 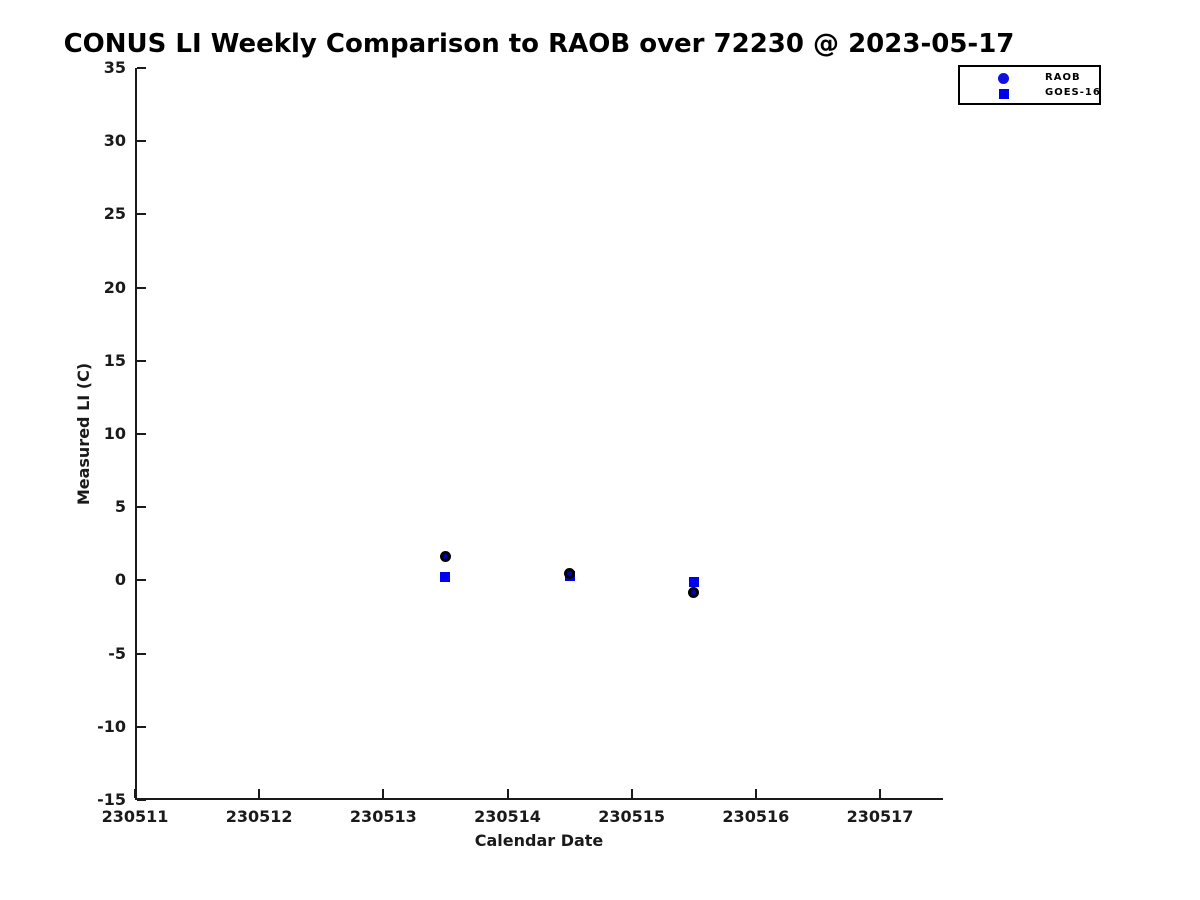 What do you see at coordinates (83, 434) in the screenshot?
I see `y-axis-label: Measured LI (C)` at bounding box center [83, 434].